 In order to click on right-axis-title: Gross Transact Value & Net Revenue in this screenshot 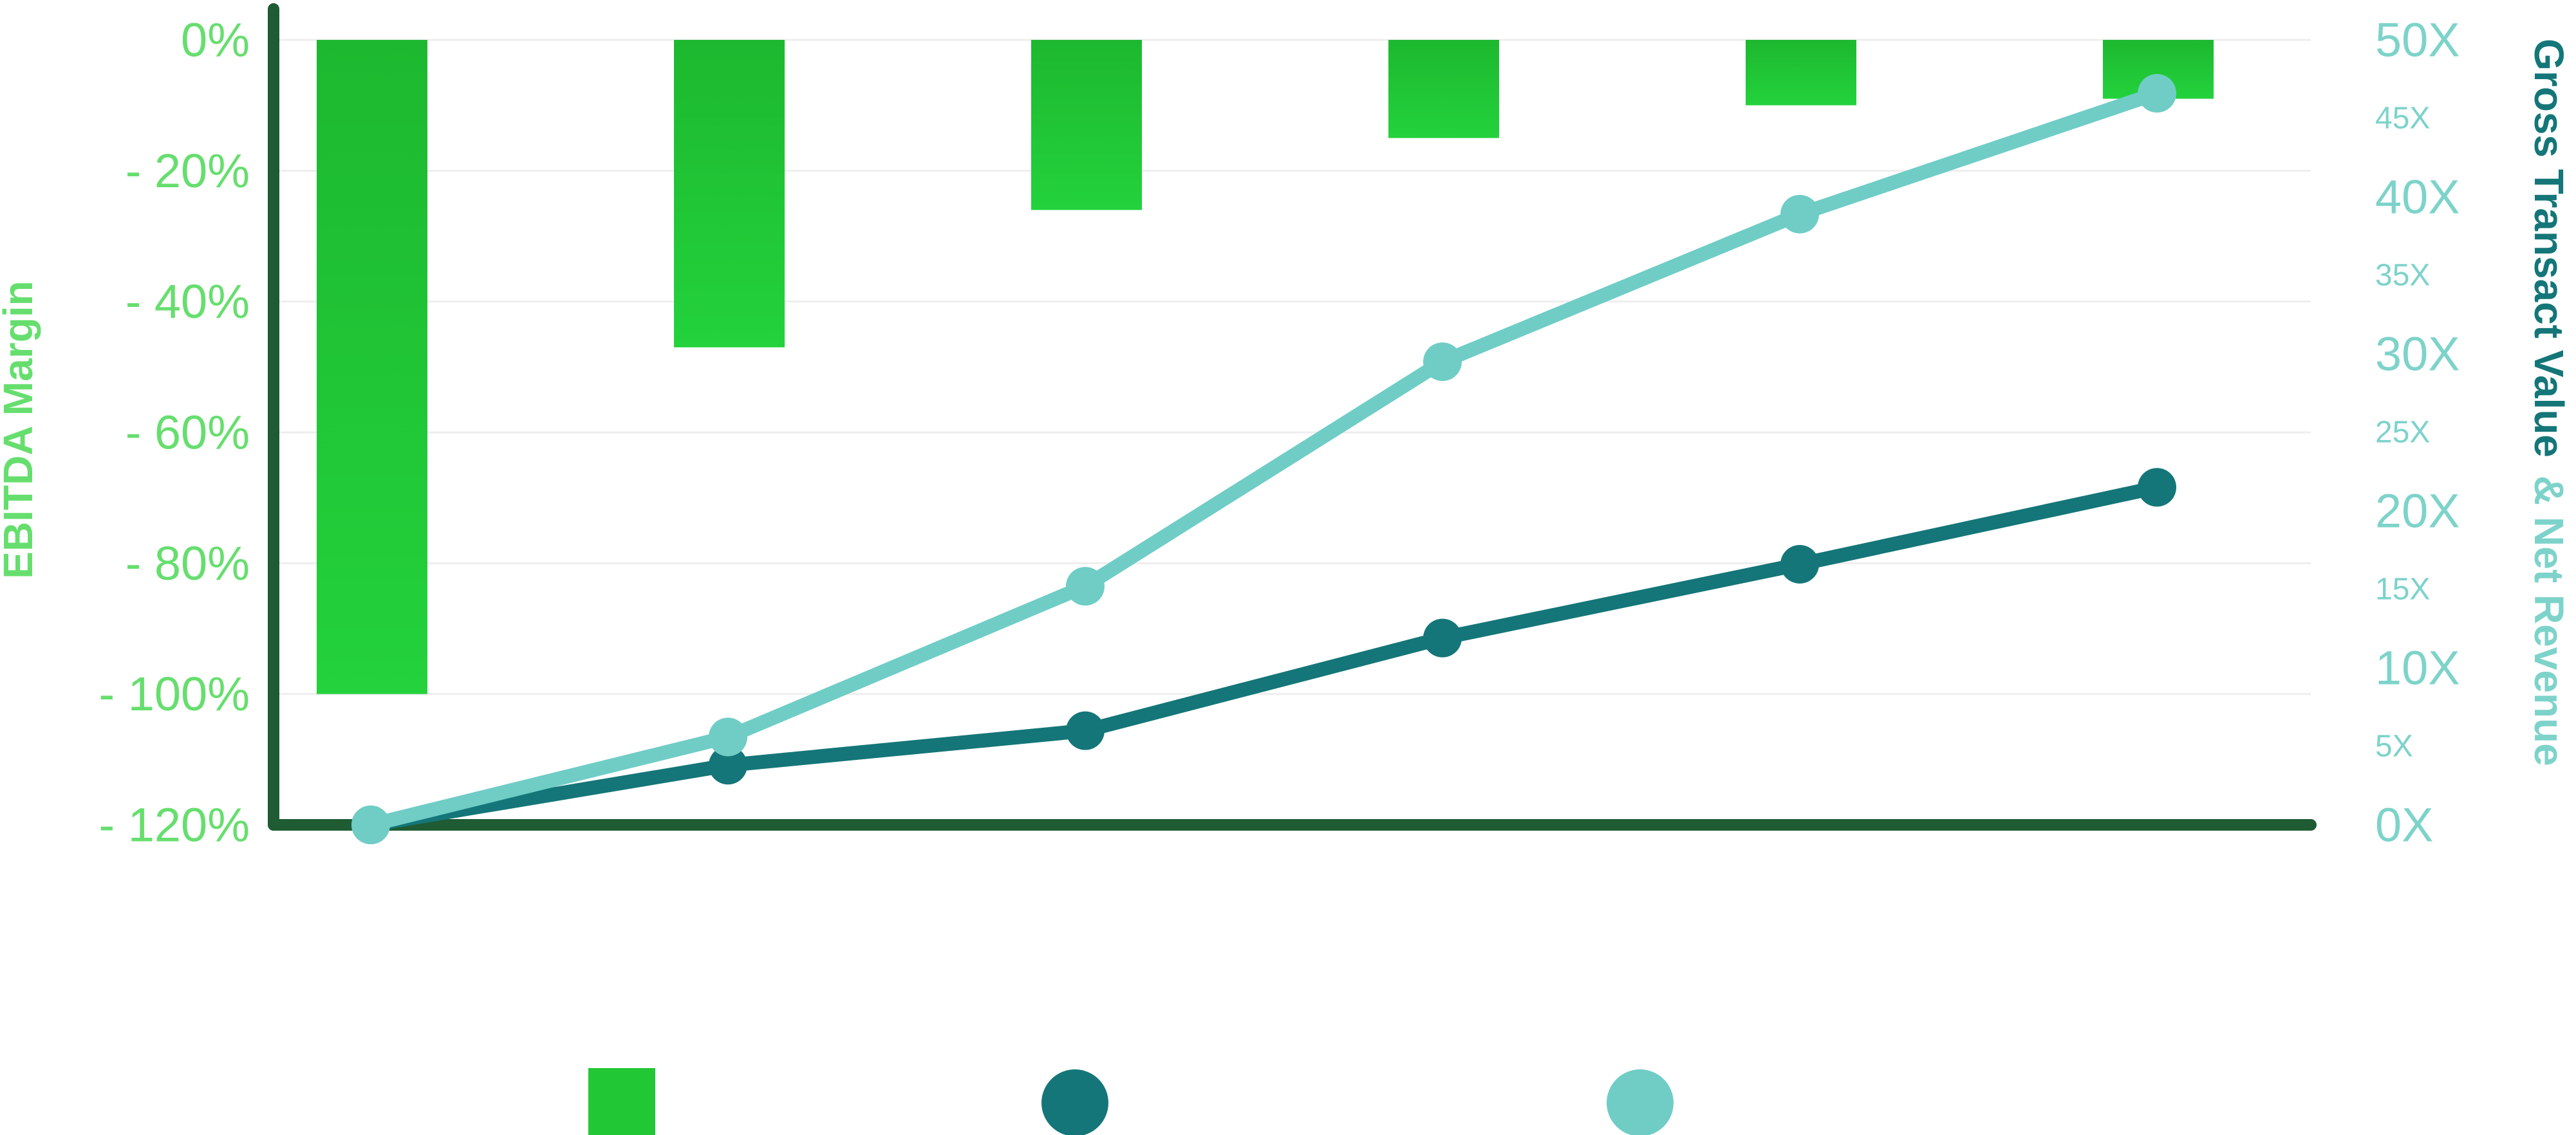, I will do `click(2549, 402)`.